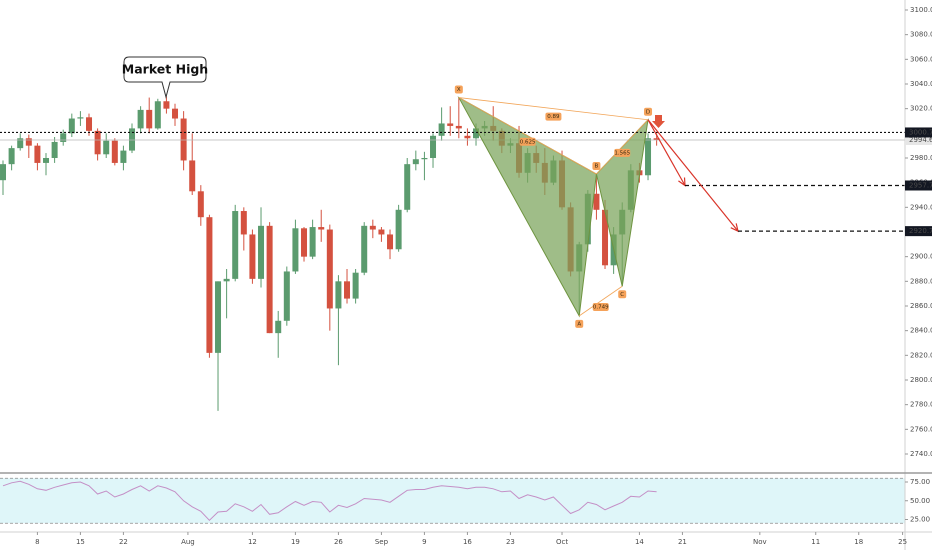 The image size is (932, 550). I want to click on point-label: C, so click(622, 295).